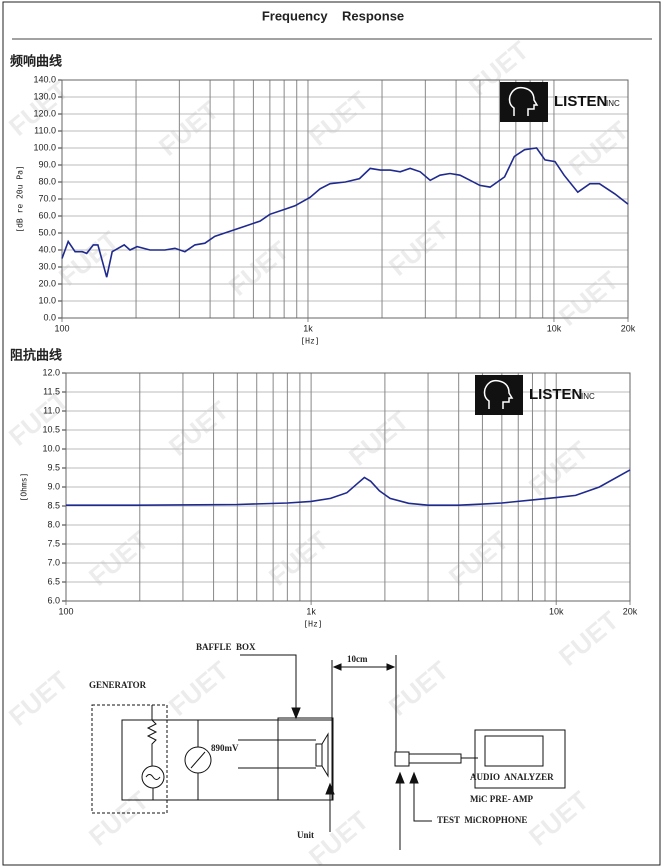  I want to click on chart-title: 频响曲线, so click(36, 60).